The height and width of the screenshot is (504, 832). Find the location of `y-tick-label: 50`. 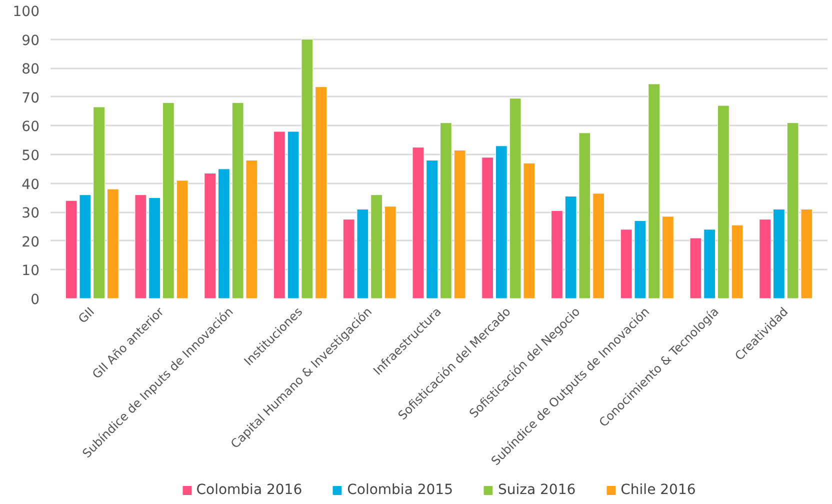

y-tick-label: 50 is located at coordinates (31, 156).